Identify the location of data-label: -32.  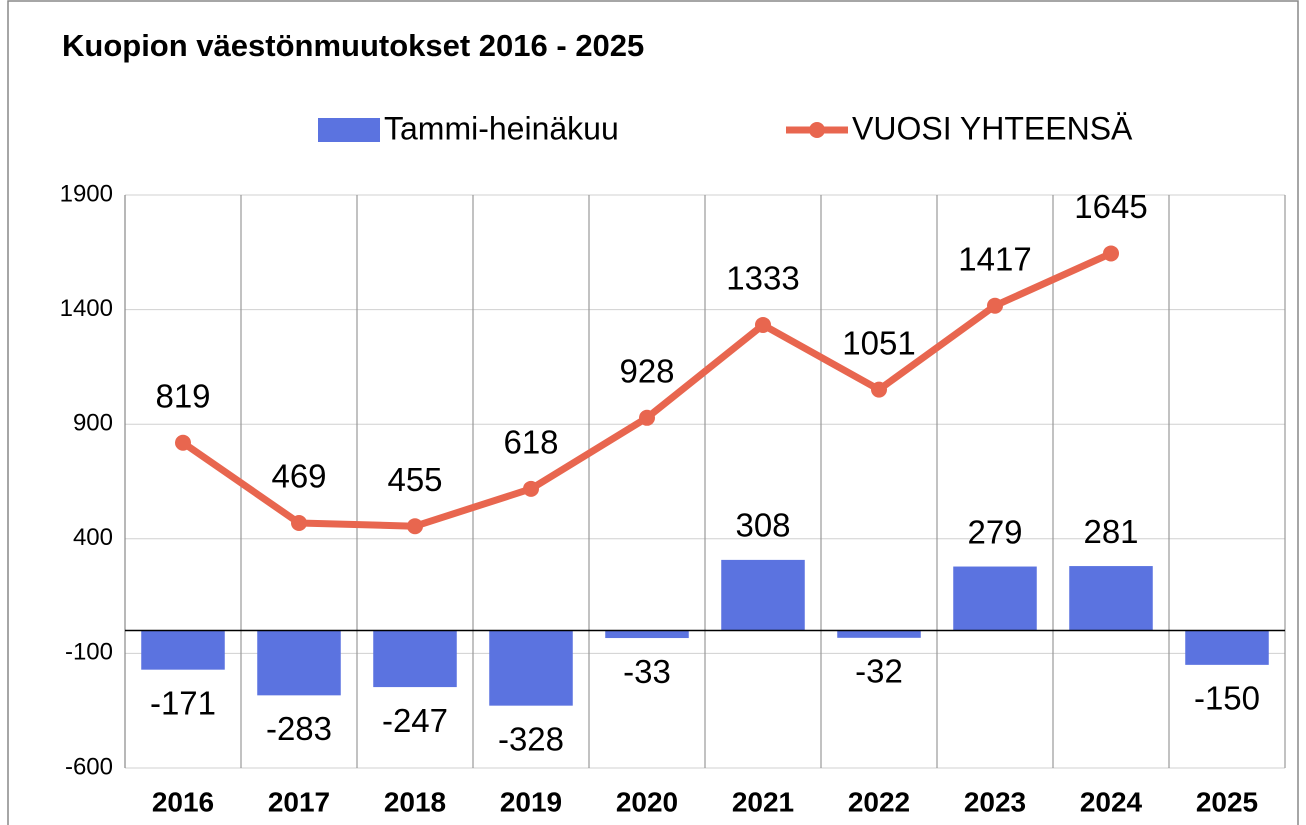
(879, 671).